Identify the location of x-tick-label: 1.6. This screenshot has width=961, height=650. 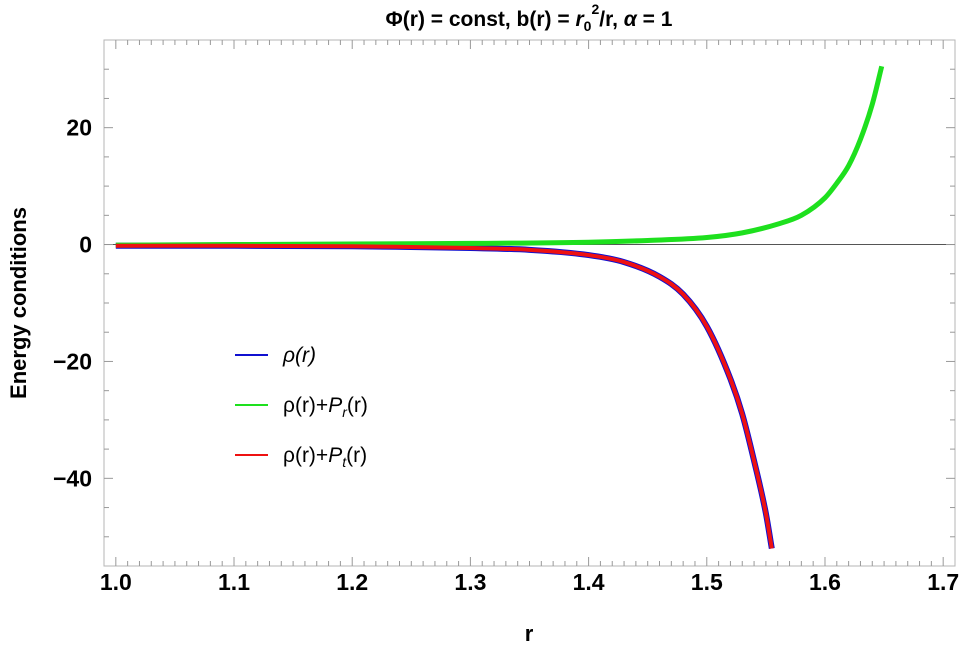
(825, 582).